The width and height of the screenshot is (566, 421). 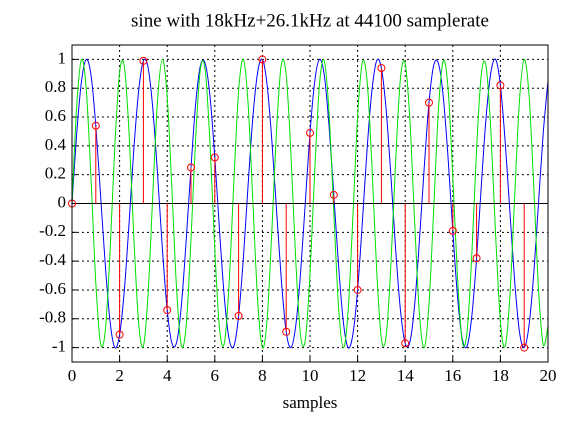 What do you see at coordinates (167, 375) in the screenshot?
I see `x-tick-label: 4` at bounding box center [167, 375].